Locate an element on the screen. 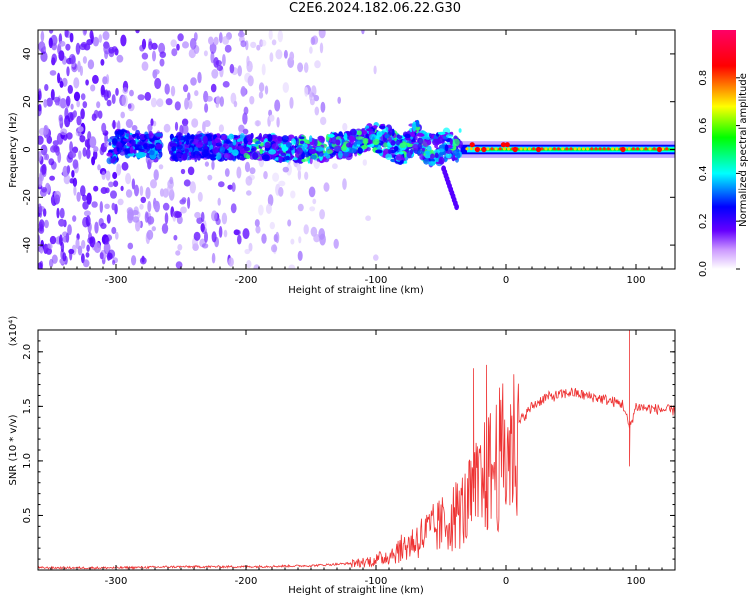 This screenshot has width=750, height=600. spectrogram-xlabel: Height of straight line (km) is located at coordinates (356, 290).